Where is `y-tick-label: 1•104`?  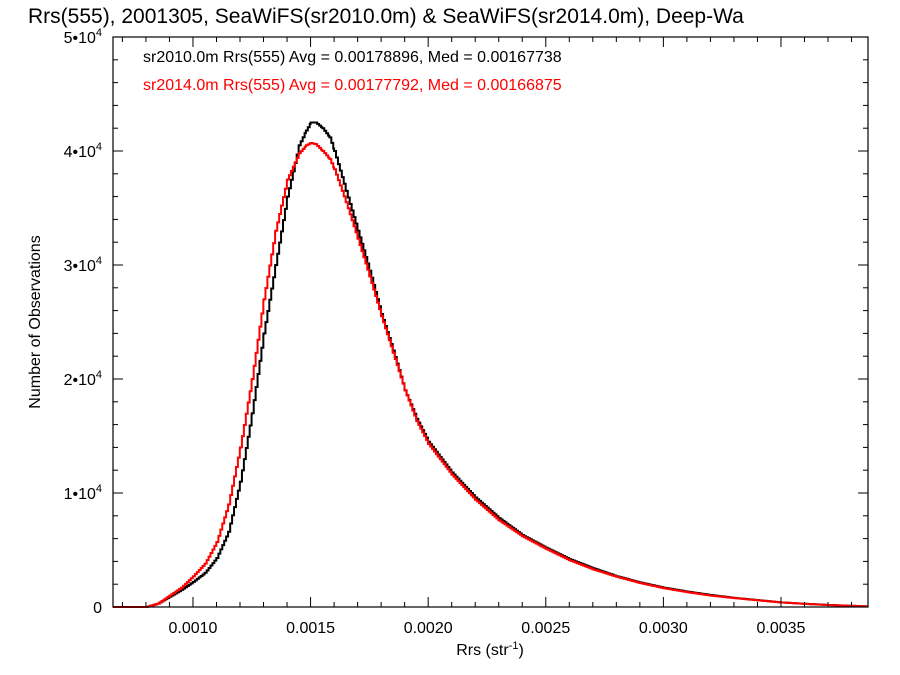
y-tick-label: 1•104 is located at coordinates (83, 493).